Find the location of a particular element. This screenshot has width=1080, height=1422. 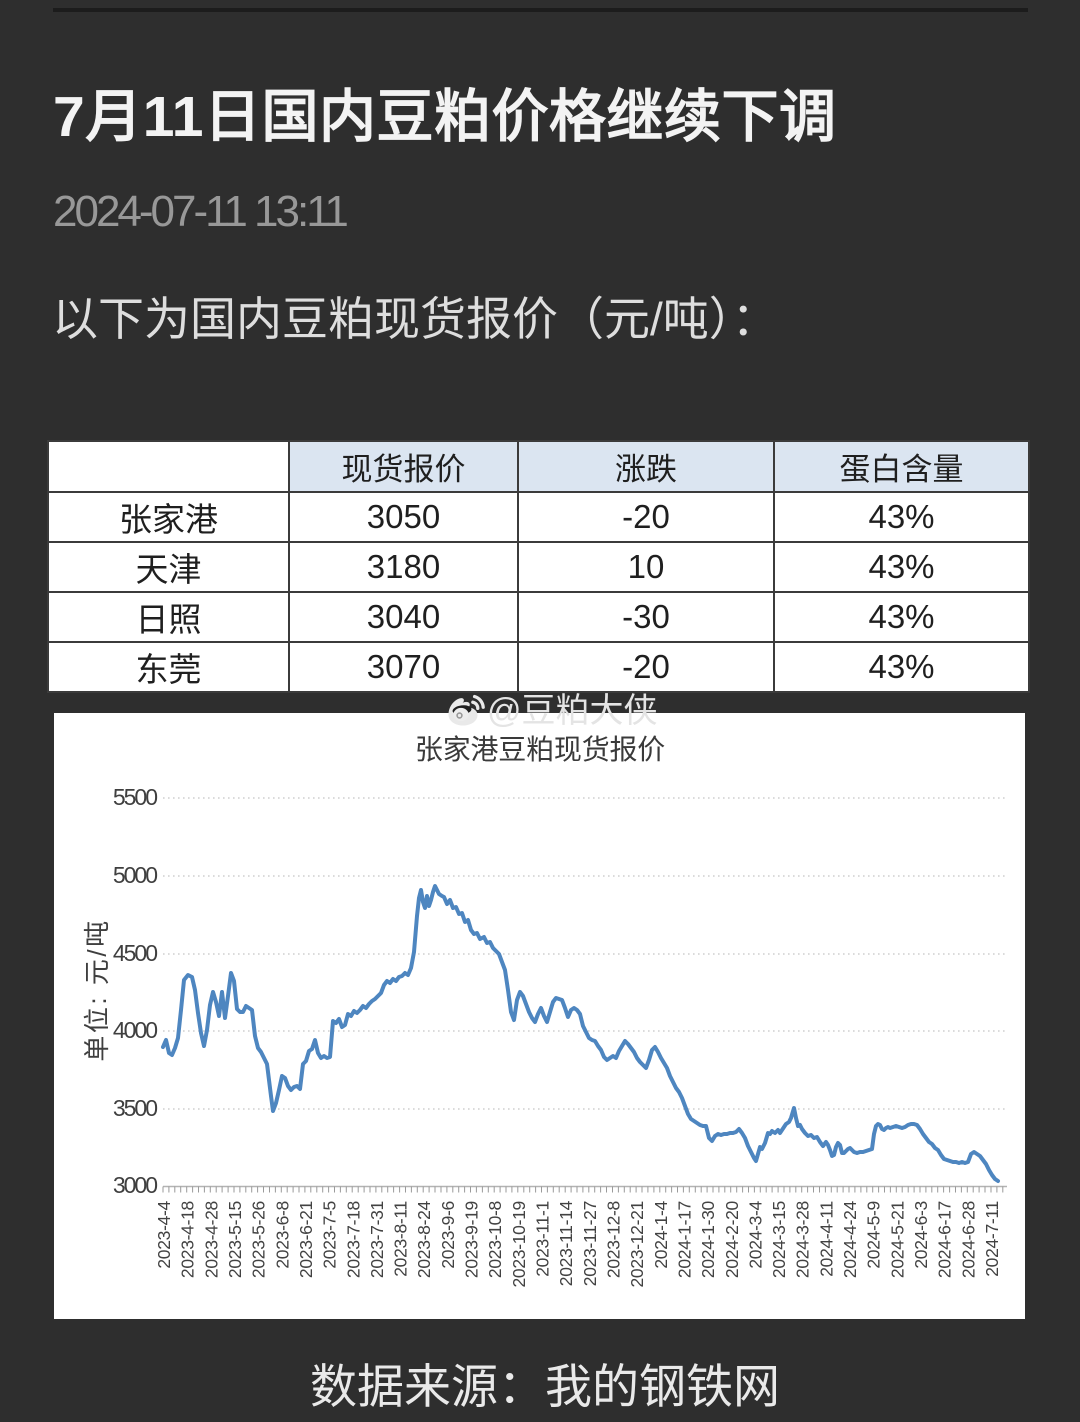

svg-text: 2023-5-15 is located at coordinates (235, 1239).